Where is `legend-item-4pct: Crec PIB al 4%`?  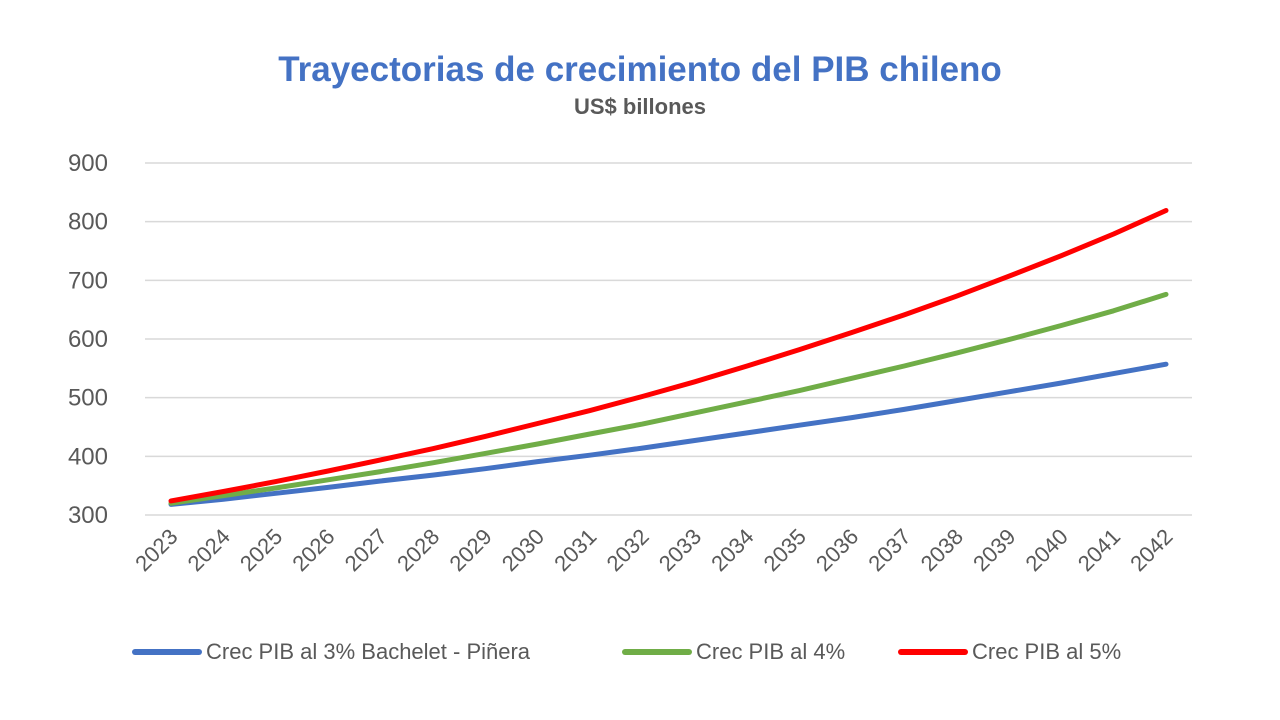
legend-item-4pct: Crec PIB al 4% is located at coordinates (733, 652).